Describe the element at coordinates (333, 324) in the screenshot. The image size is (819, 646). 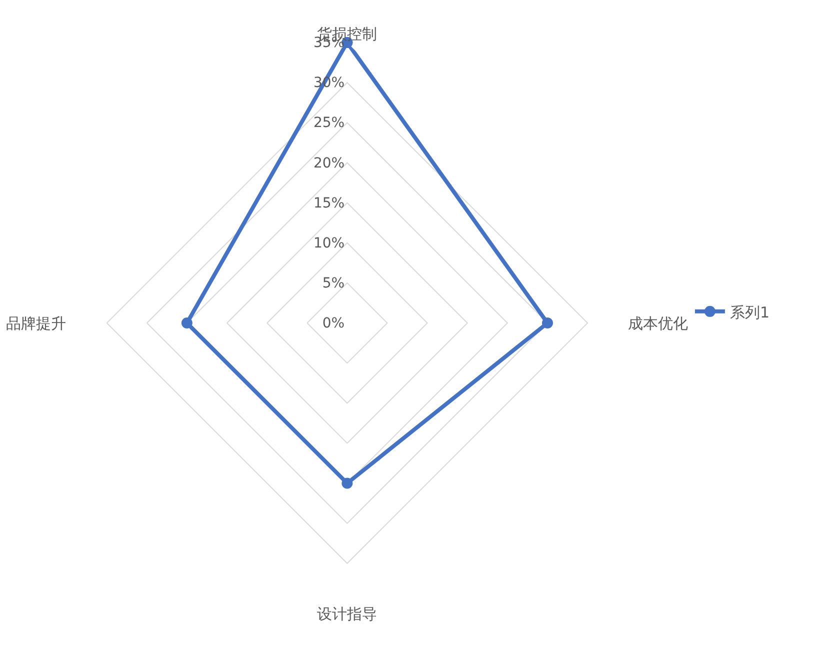
I see `y-tick-label: 0%` at that location.